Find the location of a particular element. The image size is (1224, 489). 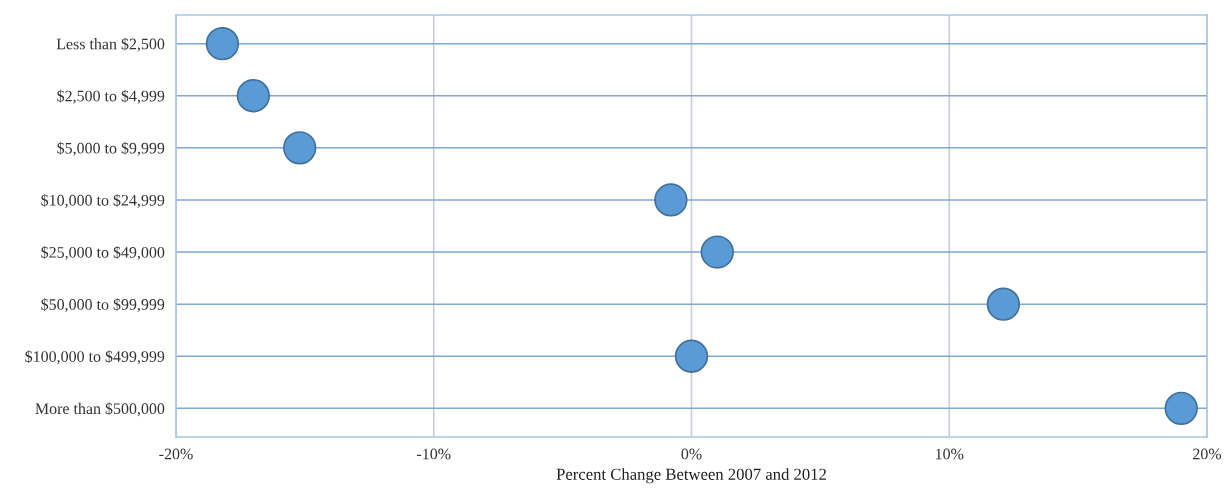

y-tick-label: $5,000 to $9,999 is located at coordinates (111, 148).